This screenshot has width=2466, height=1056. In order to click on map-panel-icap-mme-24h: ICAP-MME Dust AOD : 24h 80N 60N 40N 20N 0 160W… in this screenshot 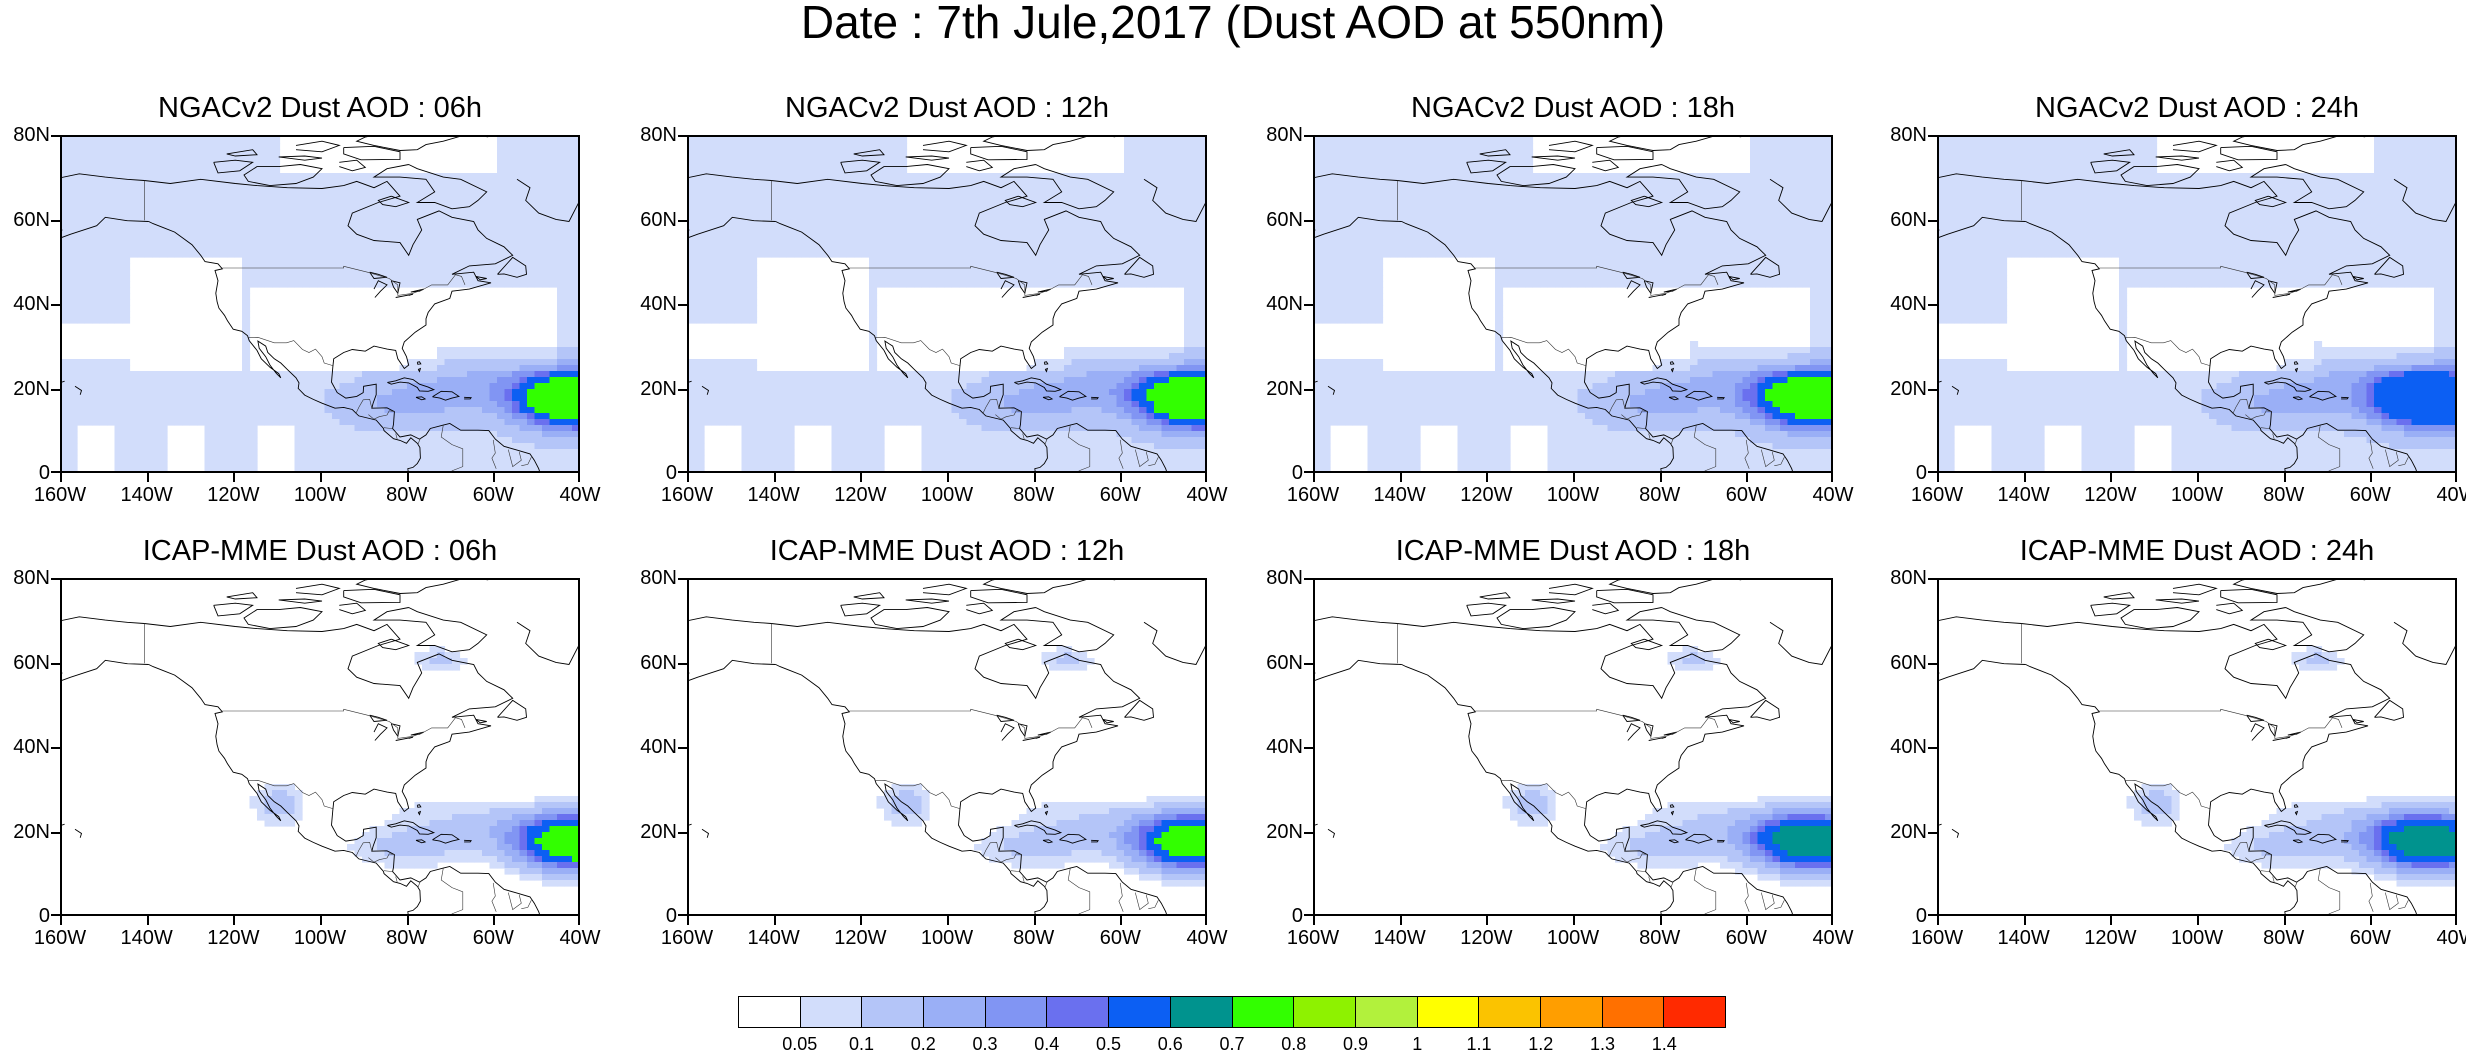, I will do `click(2178, 741)`.